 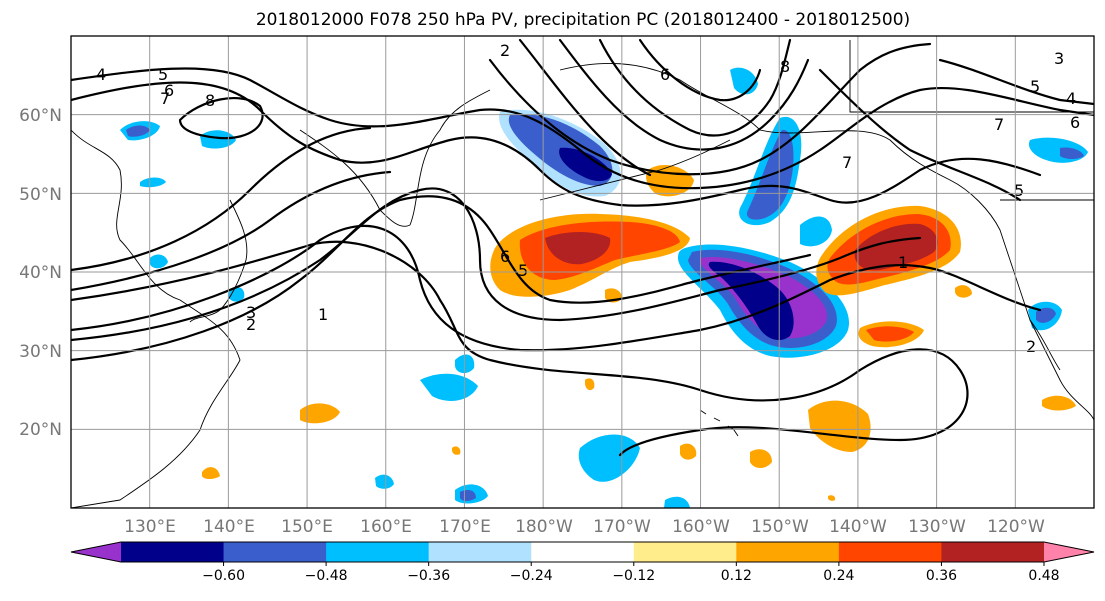 What do you see at coordinates (395, 158) in the screenshot?
I see `coastline-kamchatka` at bounding box center [395, 158].